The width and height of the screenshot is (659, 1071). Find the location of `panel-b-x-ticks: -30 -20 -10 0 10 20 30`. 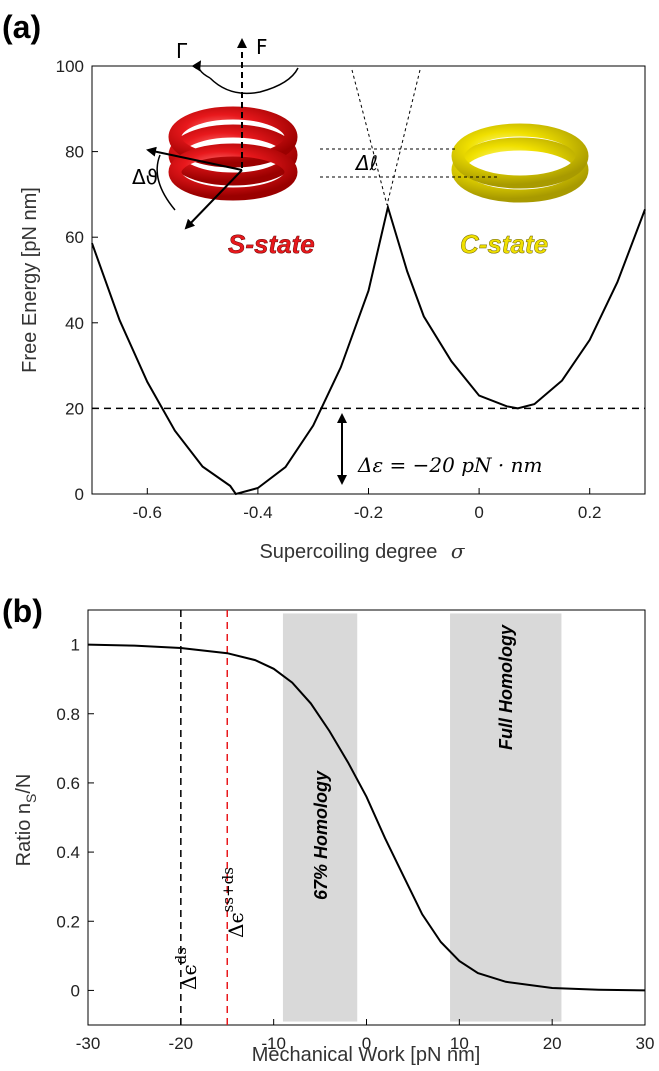

panel-b-x-ticks: -30 -20 -10 0 10 20 30 is located at coordinates (365, 1036).